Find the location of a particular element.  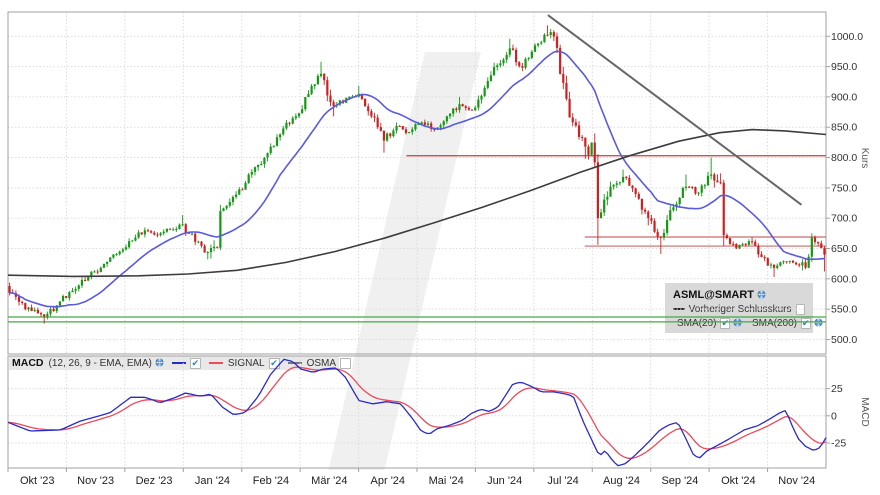

prev-close-line-sample is located at coordinates (679, 309).